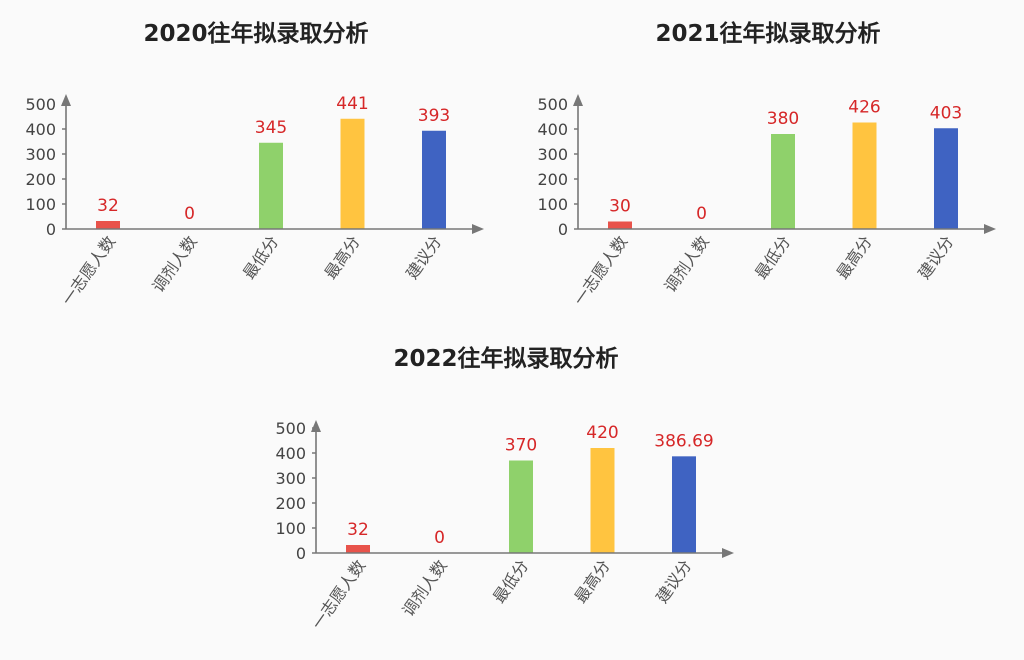  Describe the element at coordinates (946, 113) in the screenshot. I see `value-label: 403` at that location.